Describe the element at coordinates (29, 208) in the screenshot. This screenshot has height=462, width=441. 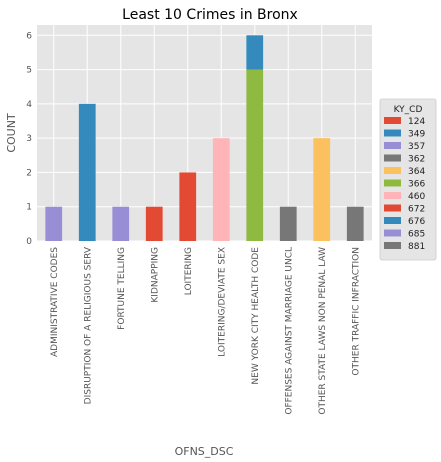
I see `y-tick-label: 1` at that location.